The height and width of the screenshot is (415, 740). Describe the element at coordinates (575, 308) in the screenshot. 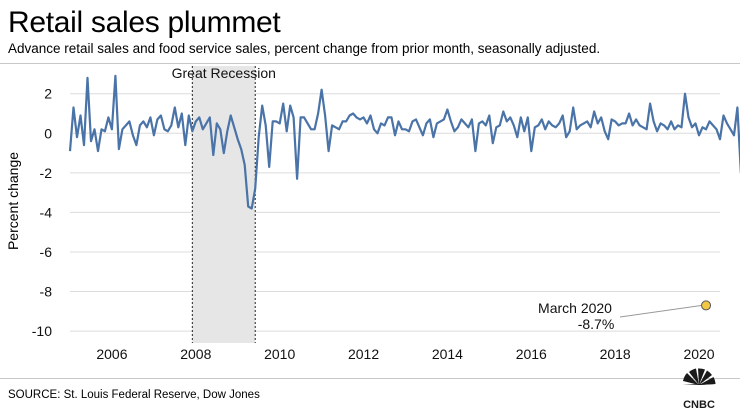

I see `annotation-label: March 2020` at that location.